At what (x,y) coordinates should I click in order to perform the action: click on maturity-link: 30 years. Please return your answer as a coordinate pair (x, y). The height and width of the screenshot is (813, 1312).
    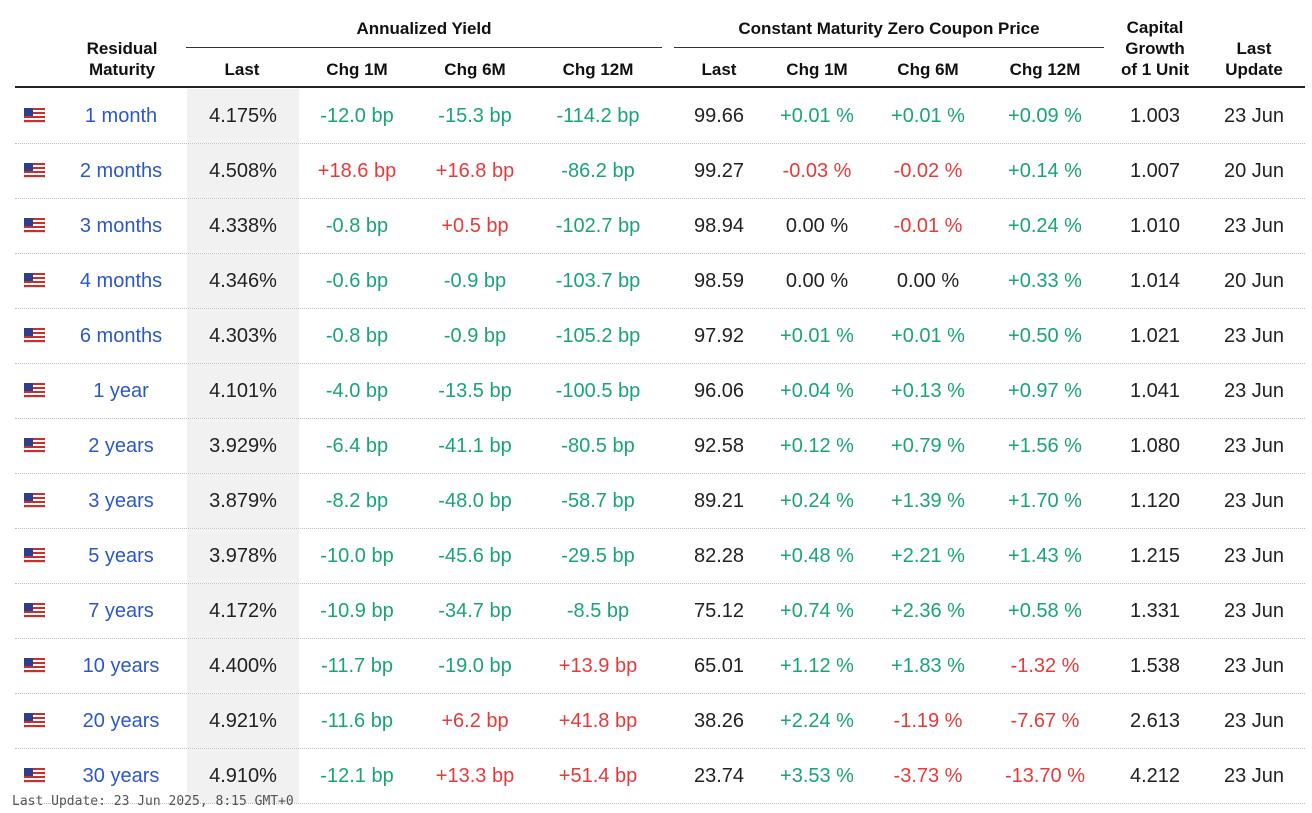
    Looking at the image, I should click on (121, 776).